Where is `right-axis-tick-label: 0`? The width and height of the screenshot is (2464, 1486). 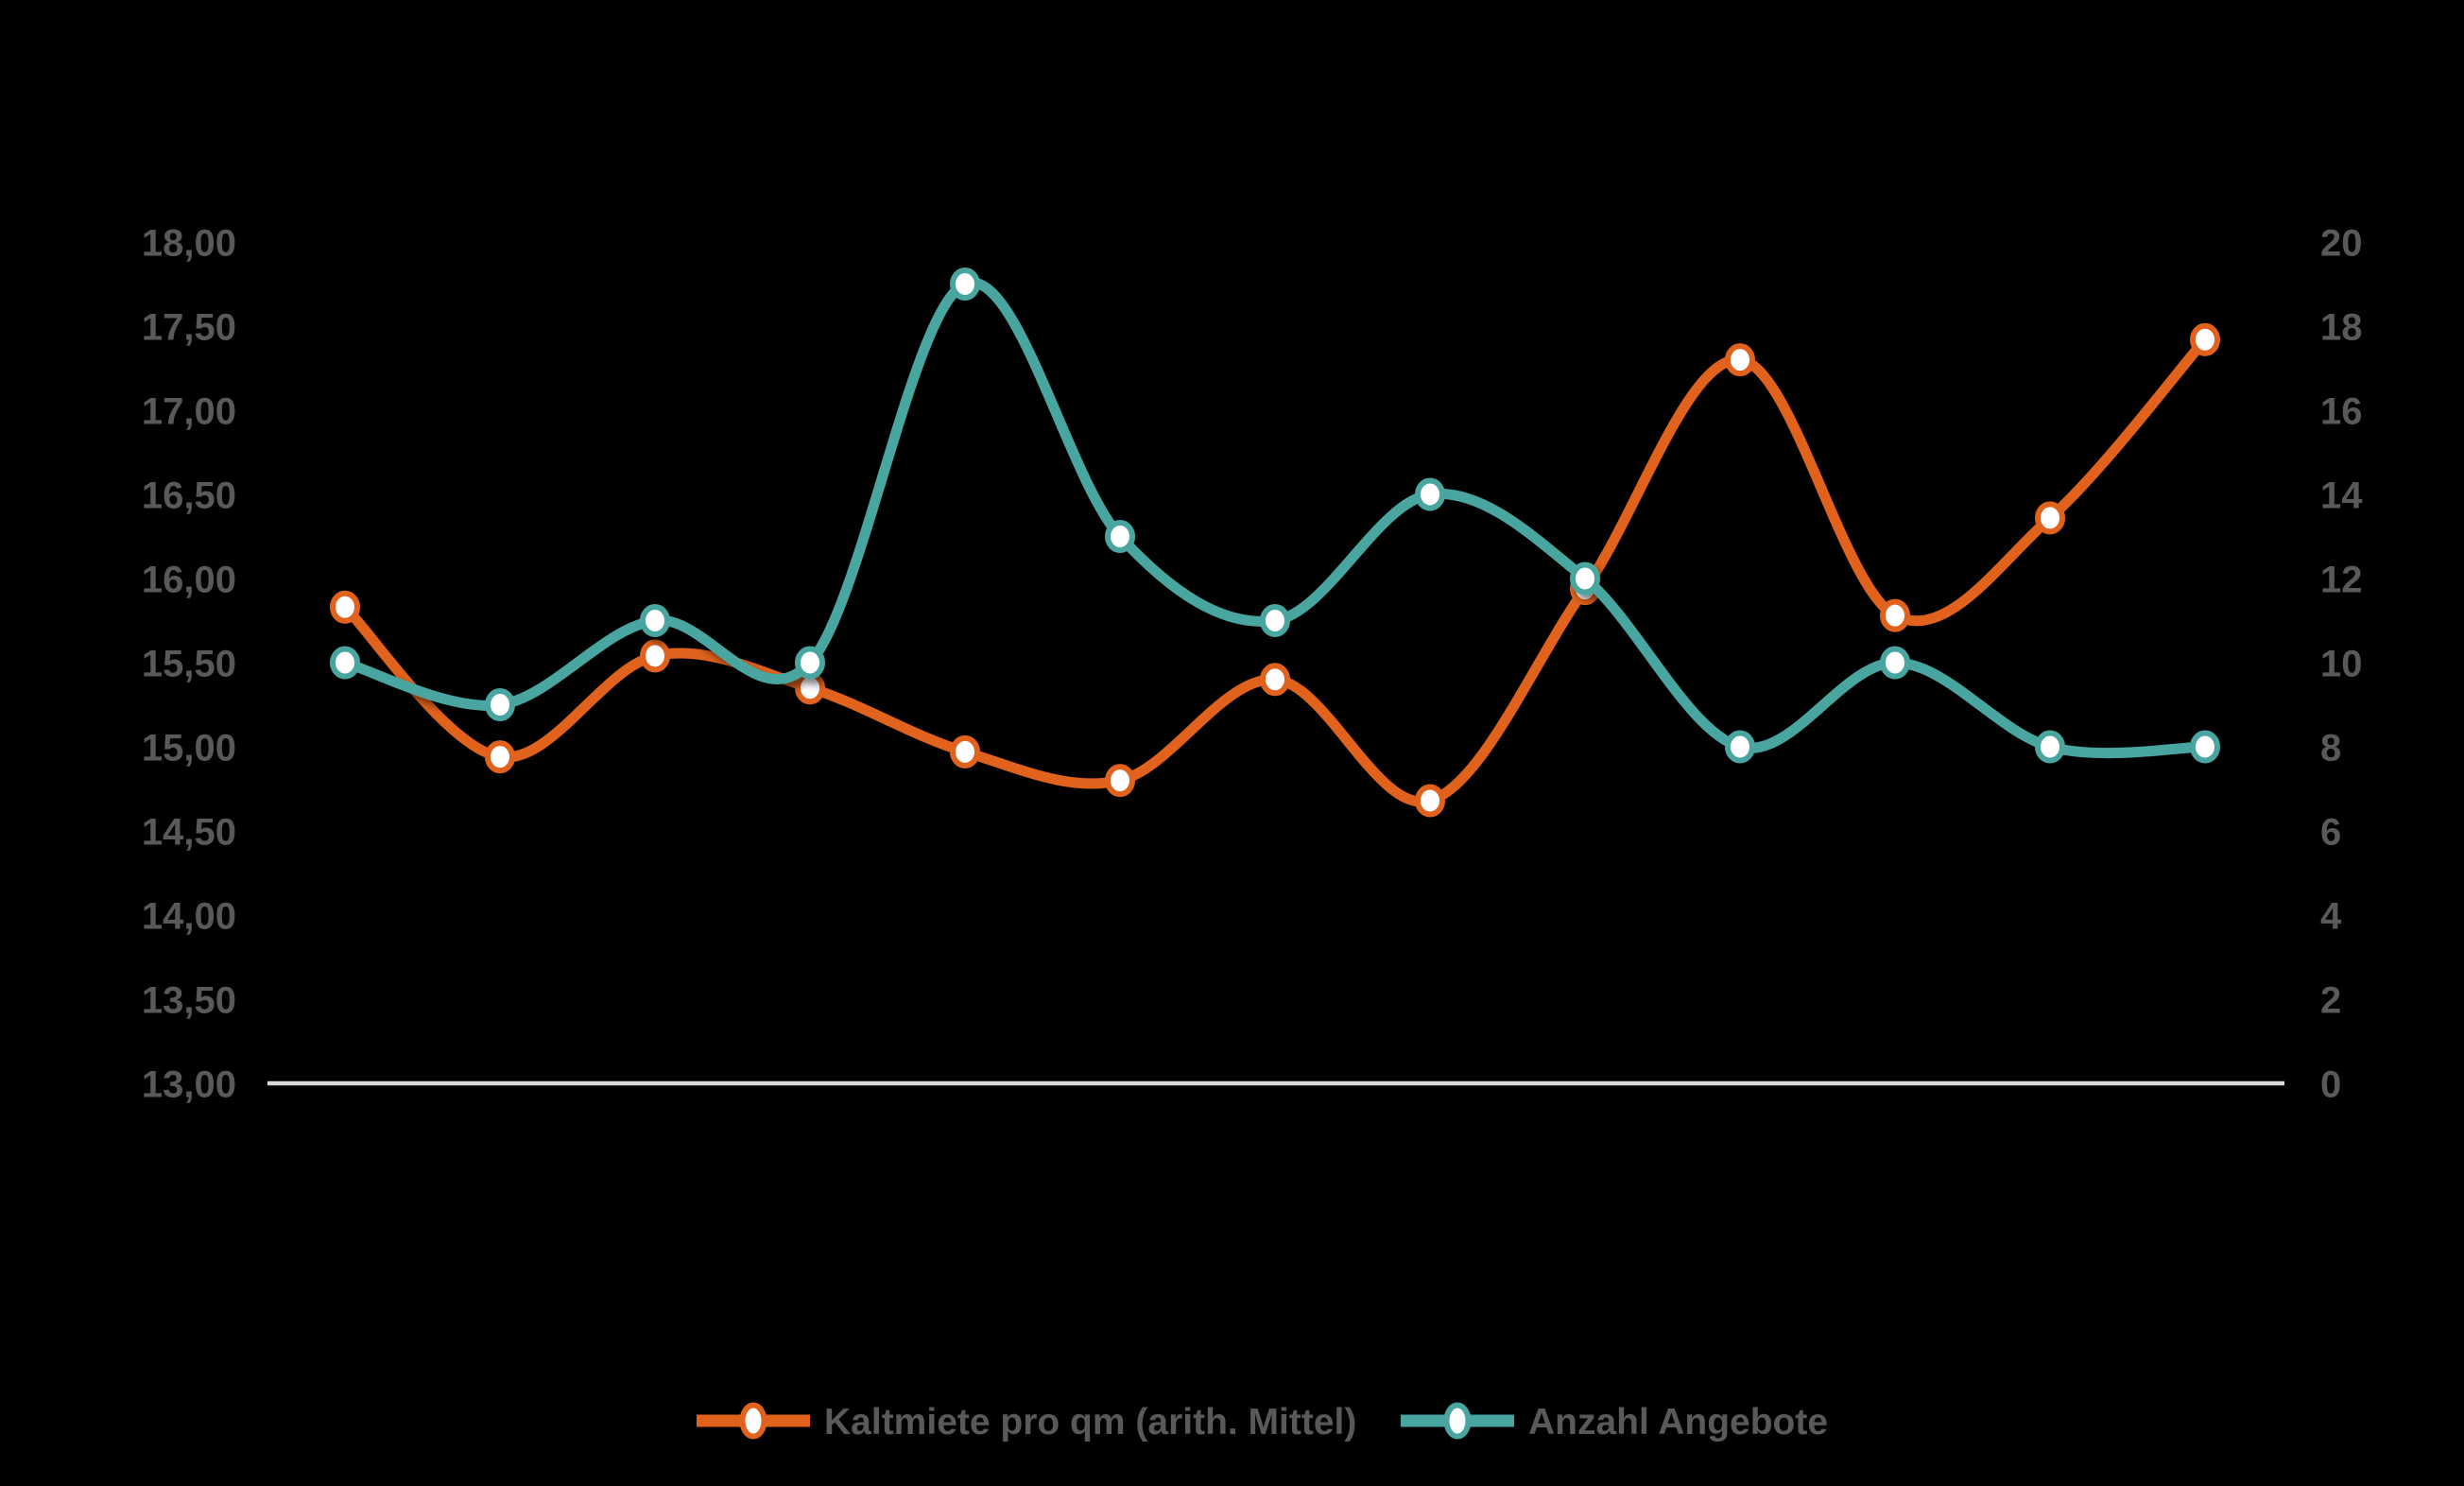
right-axis-tick-label: 0 is located at coordinates (2330, 1084).